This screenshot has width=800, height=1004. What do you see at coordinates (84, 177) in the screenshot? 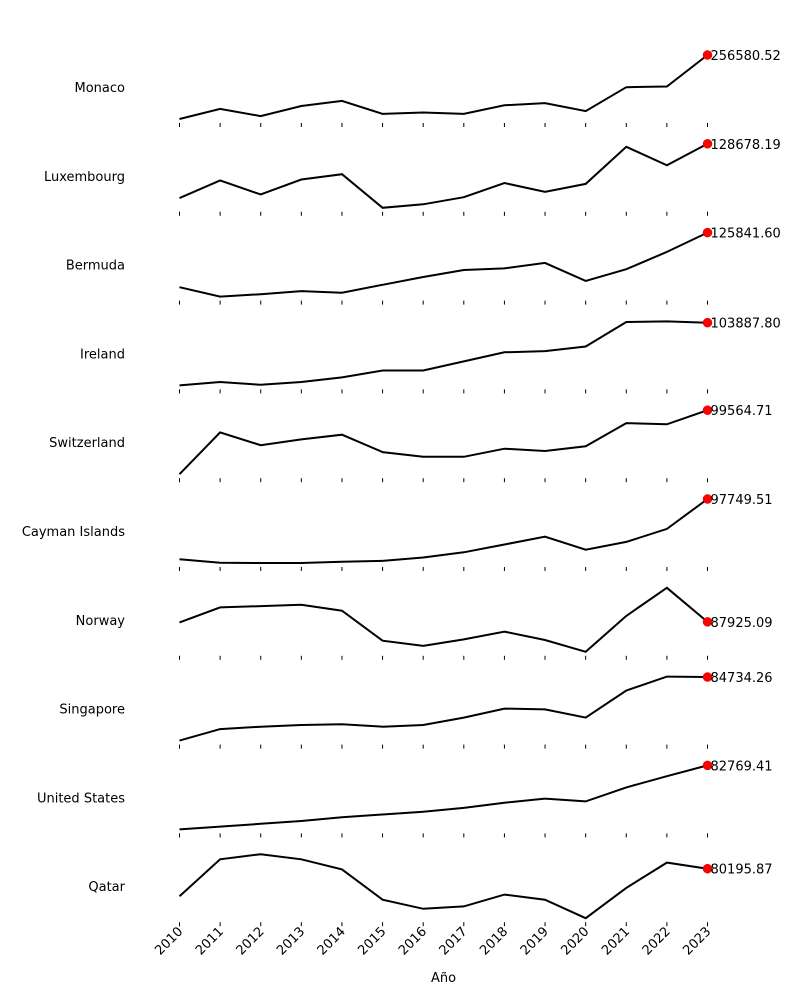
I see `series-label: Luxembourg` at bounding box center [84, 177].